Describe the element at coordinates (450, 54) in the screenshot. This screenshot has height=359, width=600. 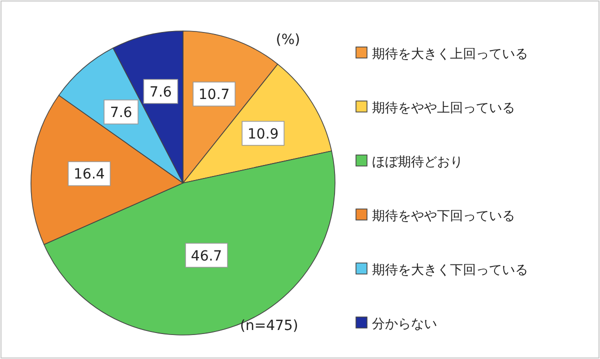
I see `legend-label: 期待を大きく上回っている` at that location.